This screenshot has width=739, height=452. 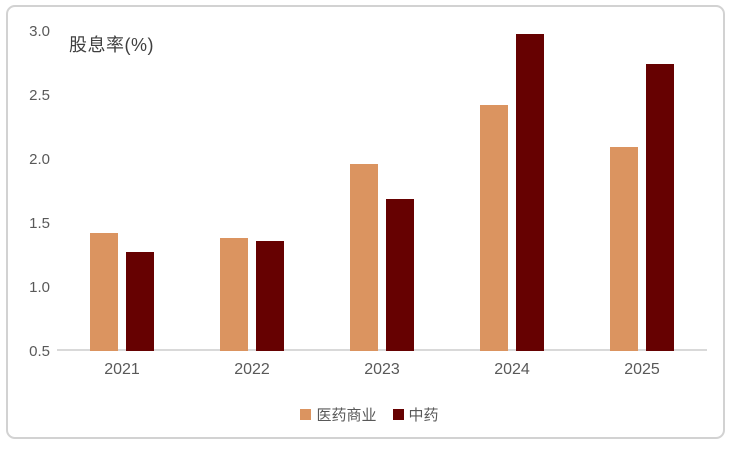 I want to click on y-tick-label: 0.5, so click(x=39, y=351).